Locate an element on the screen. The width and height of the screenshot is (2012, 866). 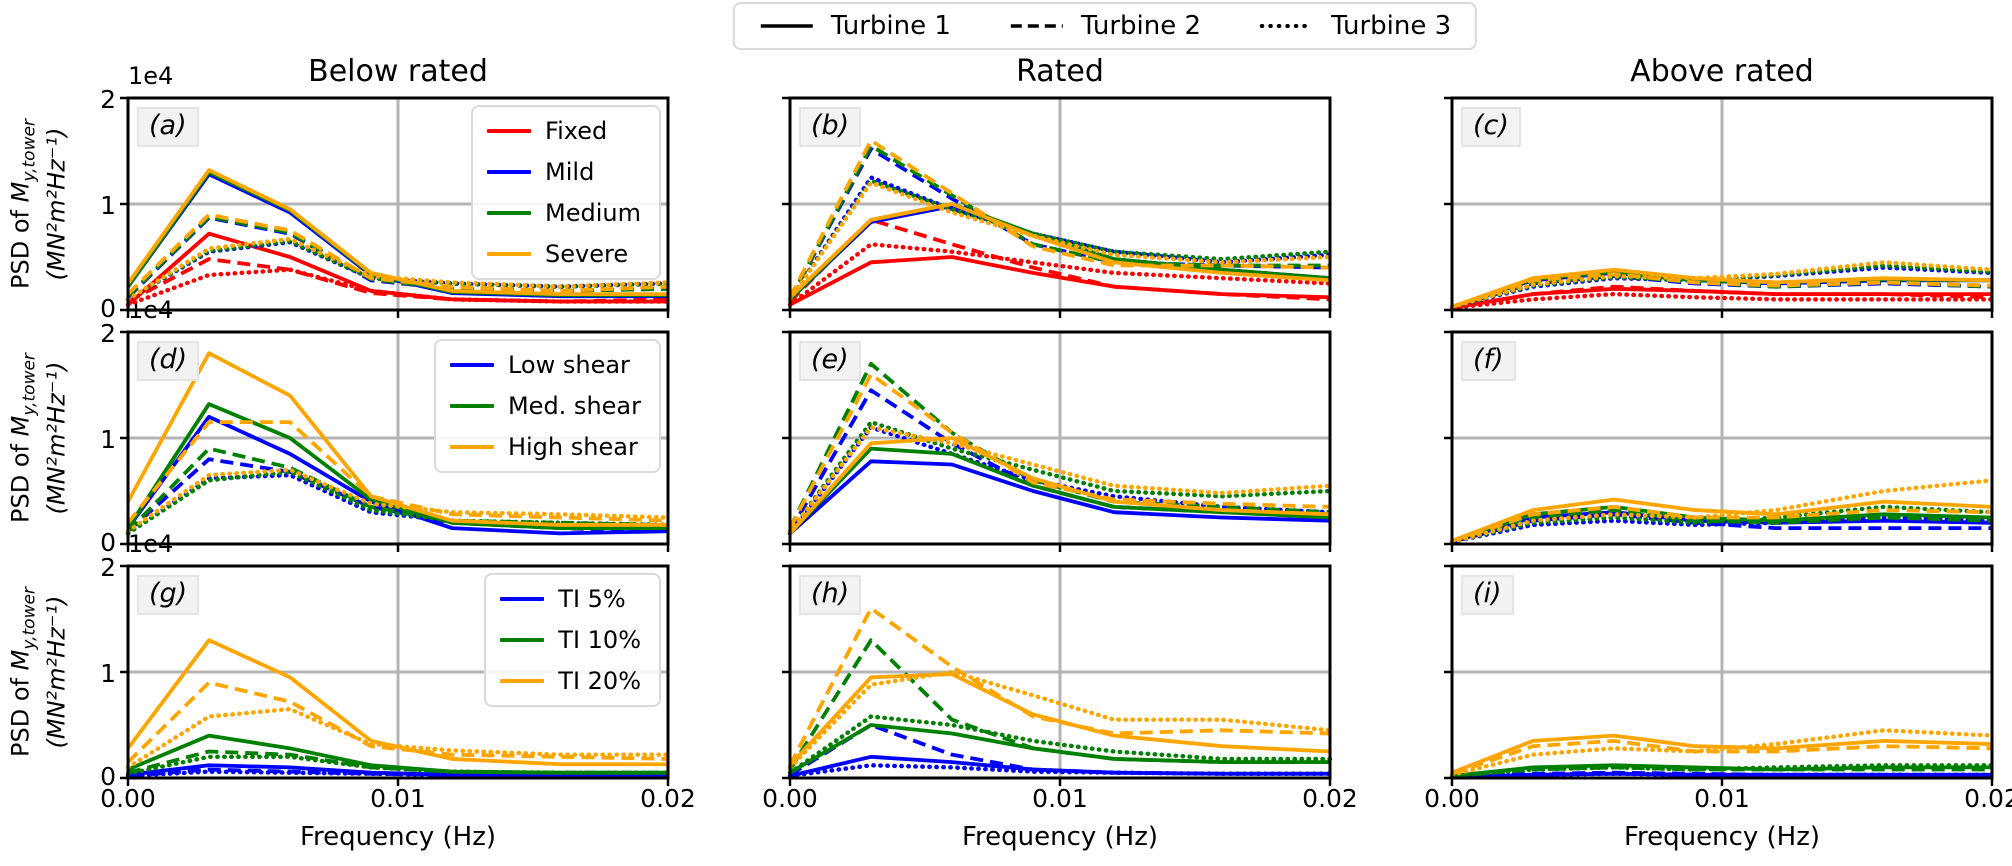
panel-label: (f) is located at coordinates (1488, 361).